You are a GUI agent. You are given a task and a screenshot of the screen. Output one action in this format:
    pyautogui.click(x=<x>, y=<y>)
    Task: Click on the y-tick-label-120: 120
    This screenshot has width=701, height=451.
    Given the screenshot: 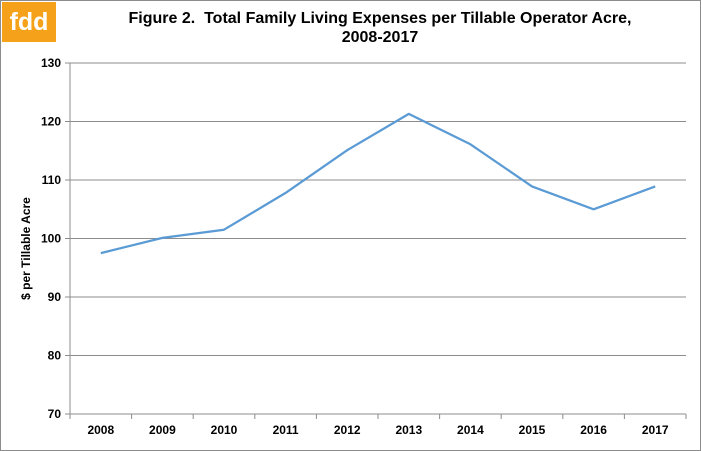 What is the action you would take?
    pyautogui.click(x=51, y=122)
    